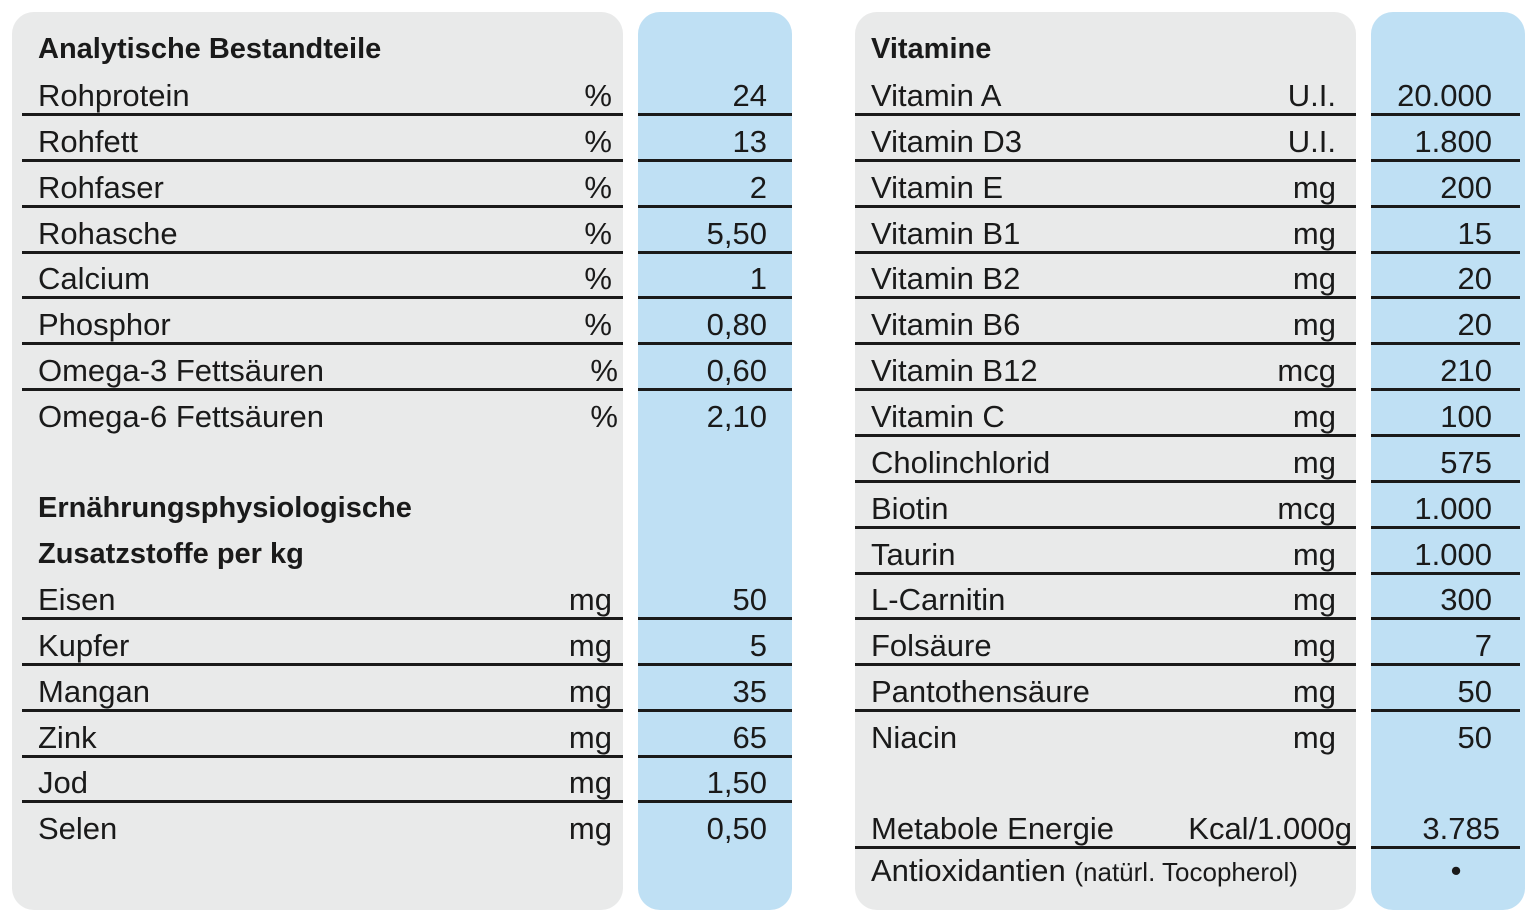 This screenshot has height=921, width=1538. I want to click on additive-value: 35, so click(749, 691).